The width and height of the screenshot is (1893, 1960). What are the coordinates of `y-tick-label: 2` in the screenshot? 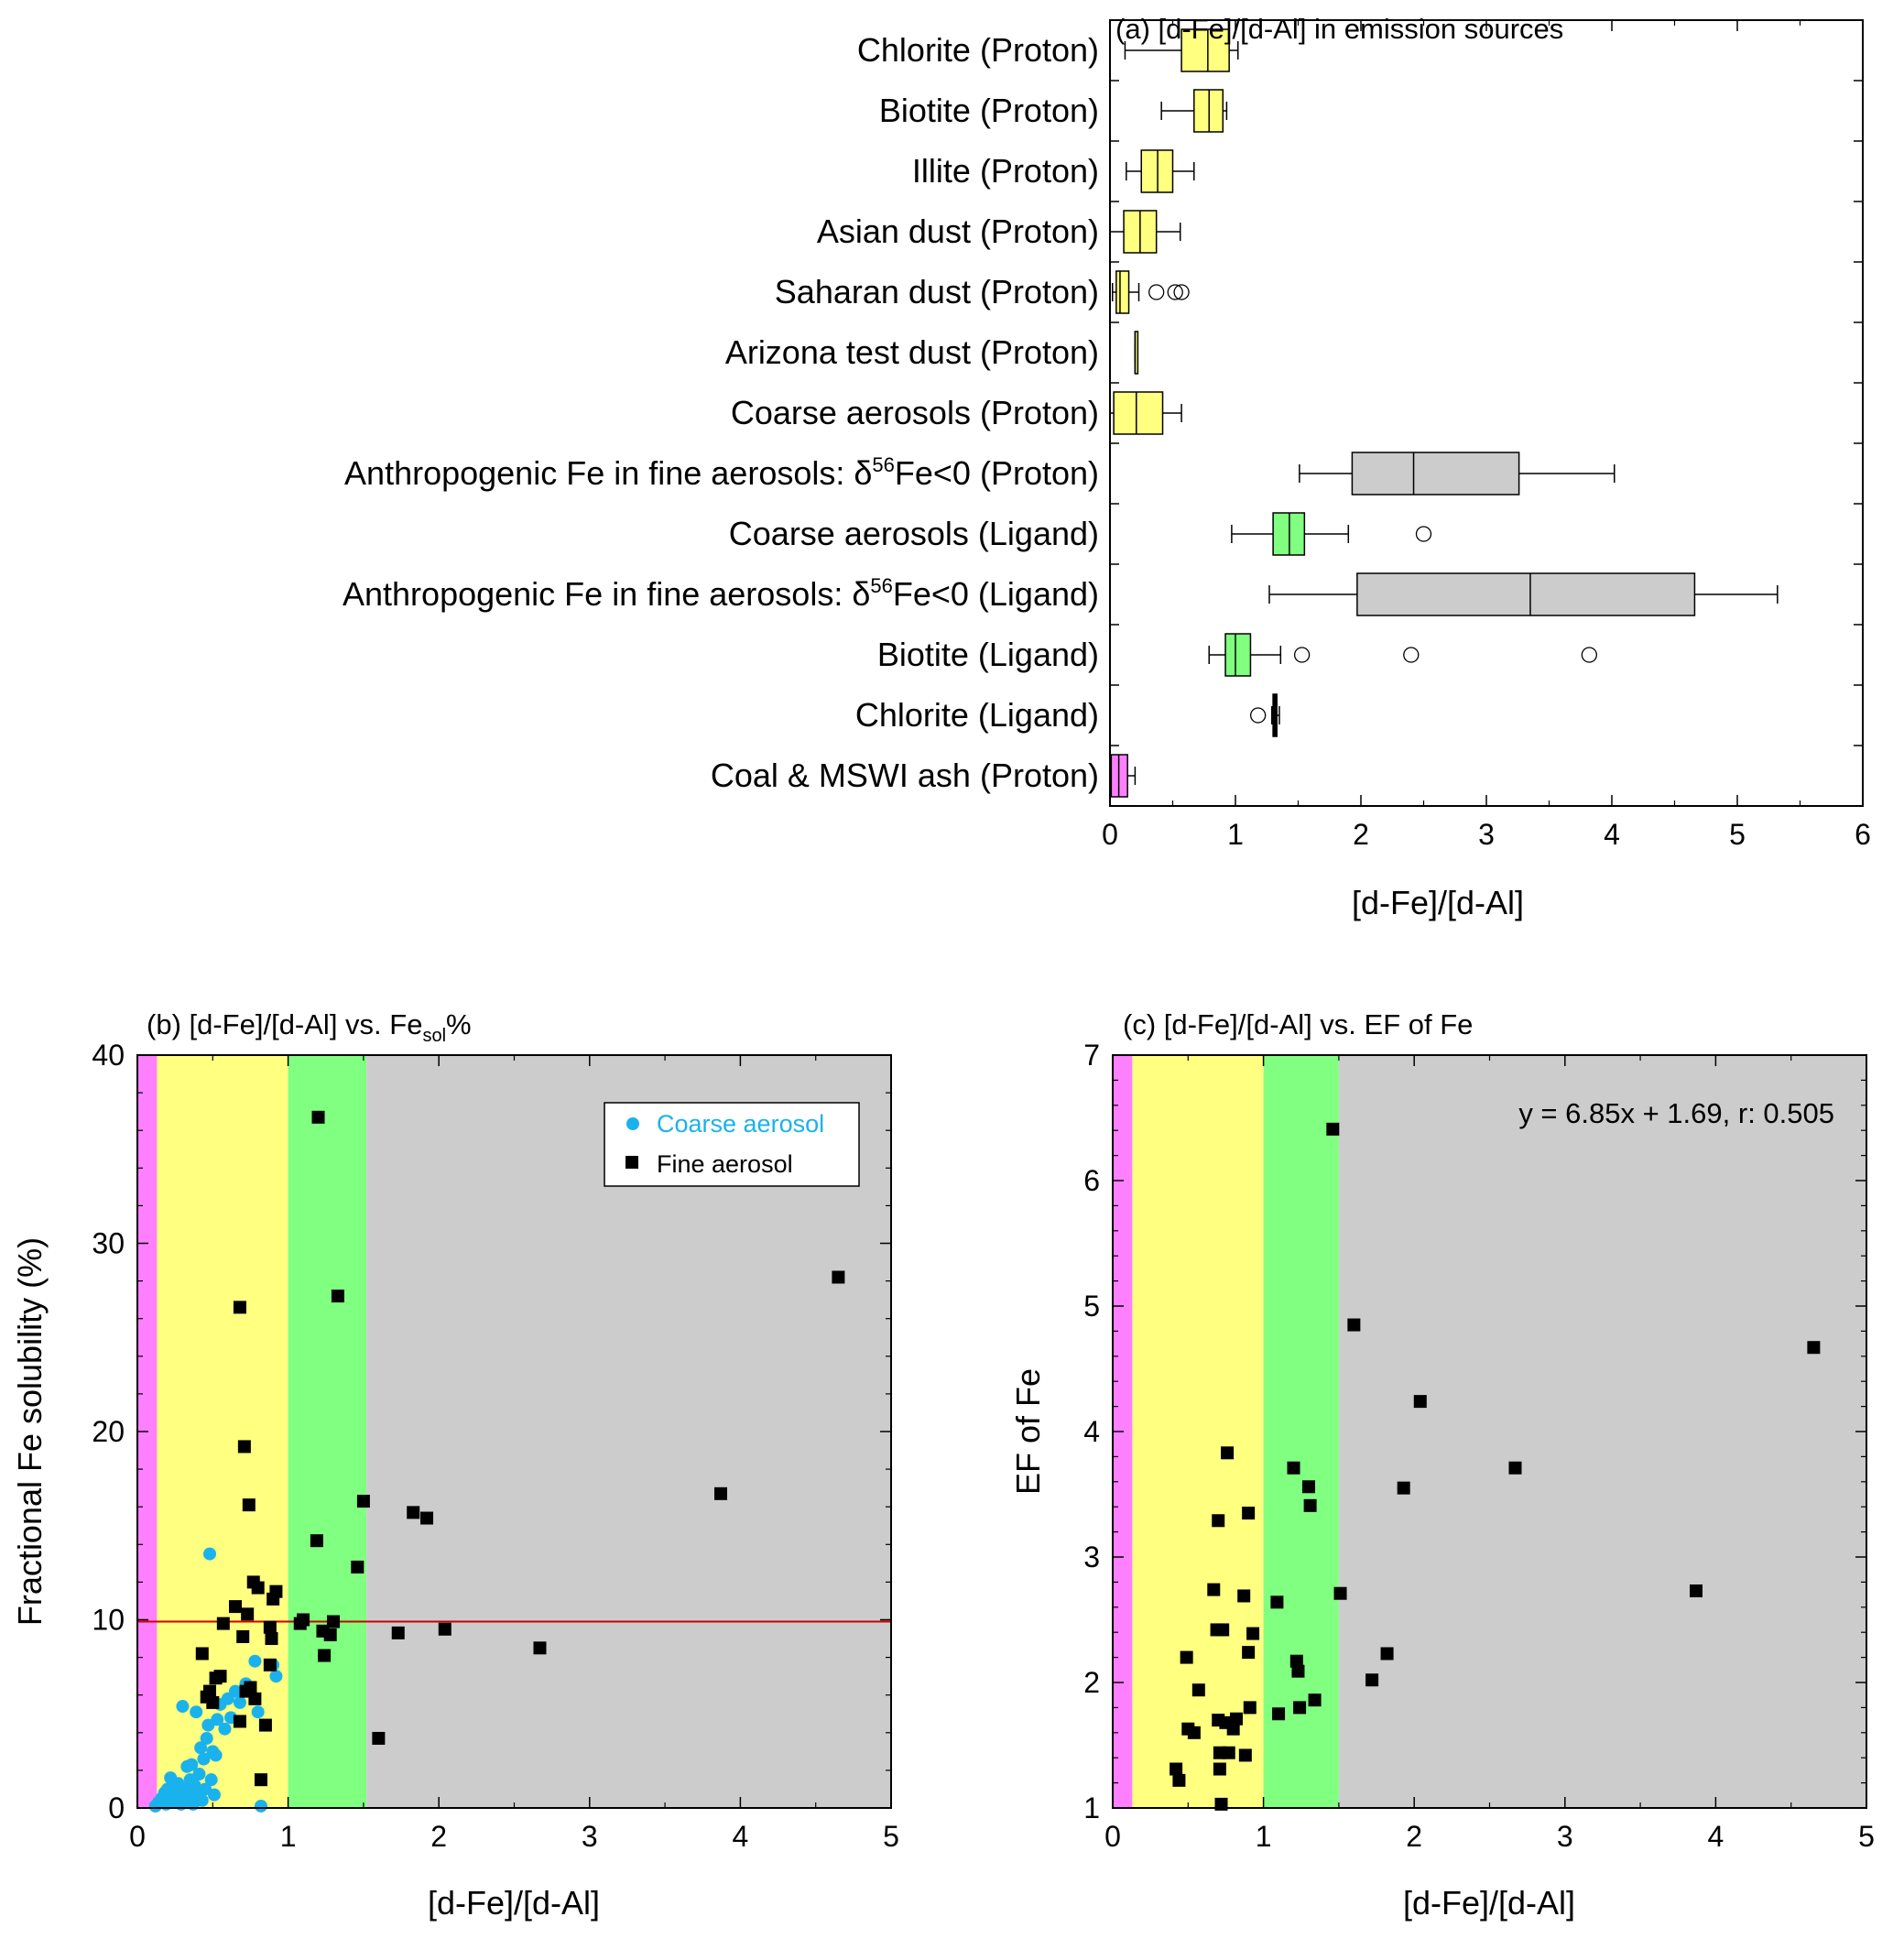 It's located at (1091, 1682).